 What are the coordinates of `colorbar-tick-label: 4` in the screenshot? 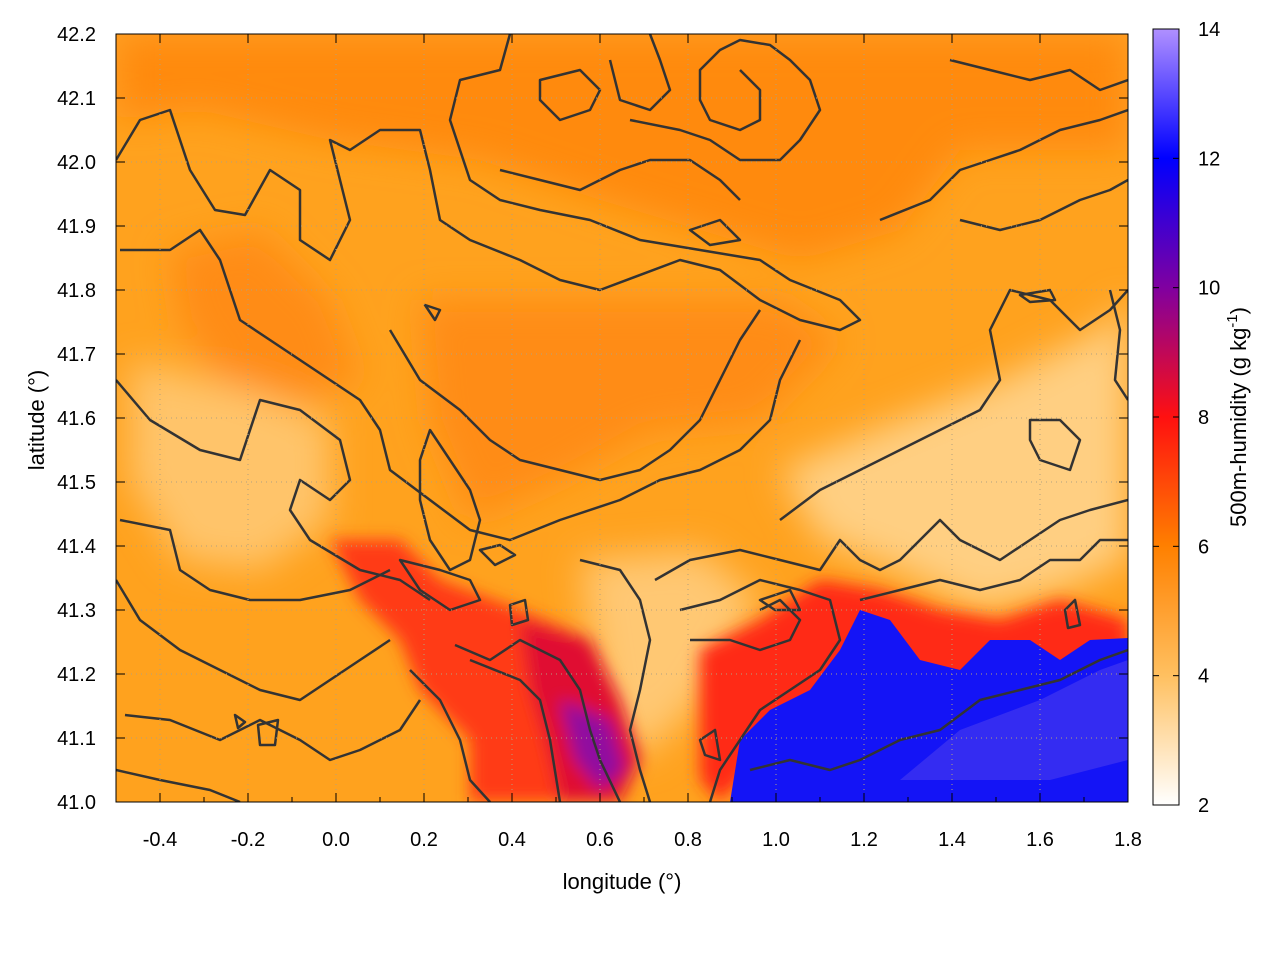 It's located at (1203, 677).